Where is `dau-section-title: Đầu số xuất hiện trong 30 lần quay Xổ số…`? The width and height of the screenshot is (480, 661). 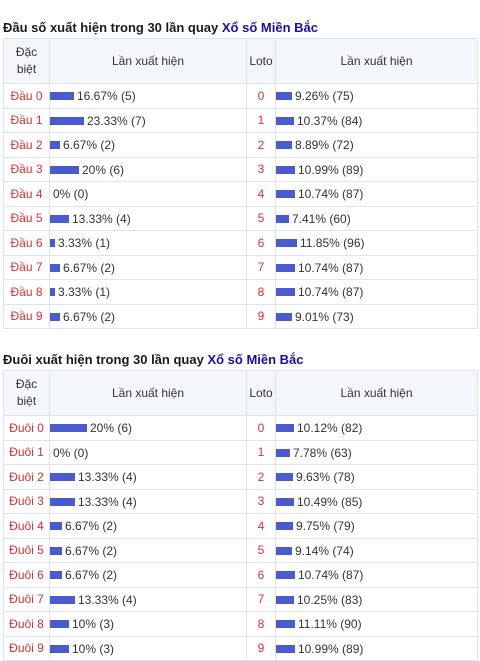
dau-section-title: Đầu số xuất hiện trong 30 lần quay Xổ số… is located at coordinates (239, 28).